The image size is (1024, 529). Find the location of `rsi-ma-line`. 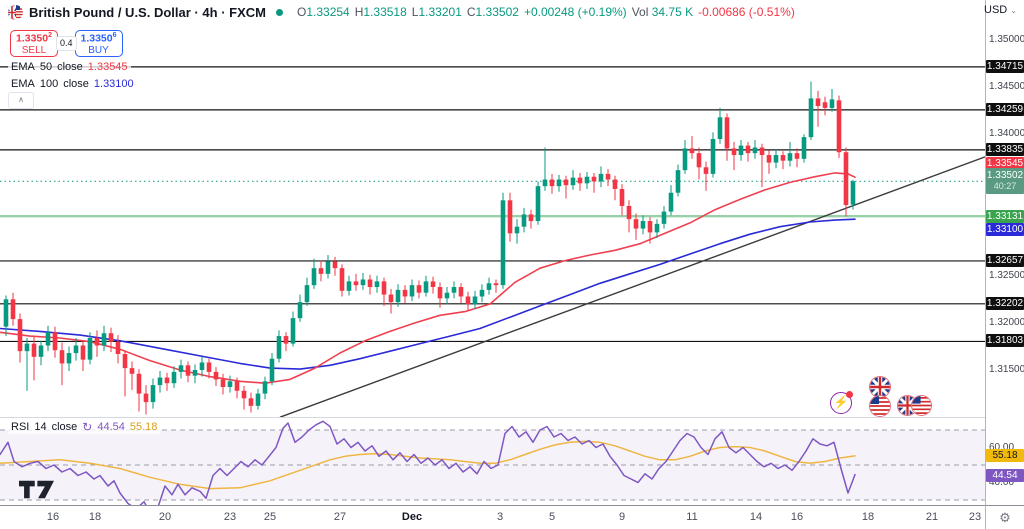

rsi-ma-line is located at coordinates (428, 465).